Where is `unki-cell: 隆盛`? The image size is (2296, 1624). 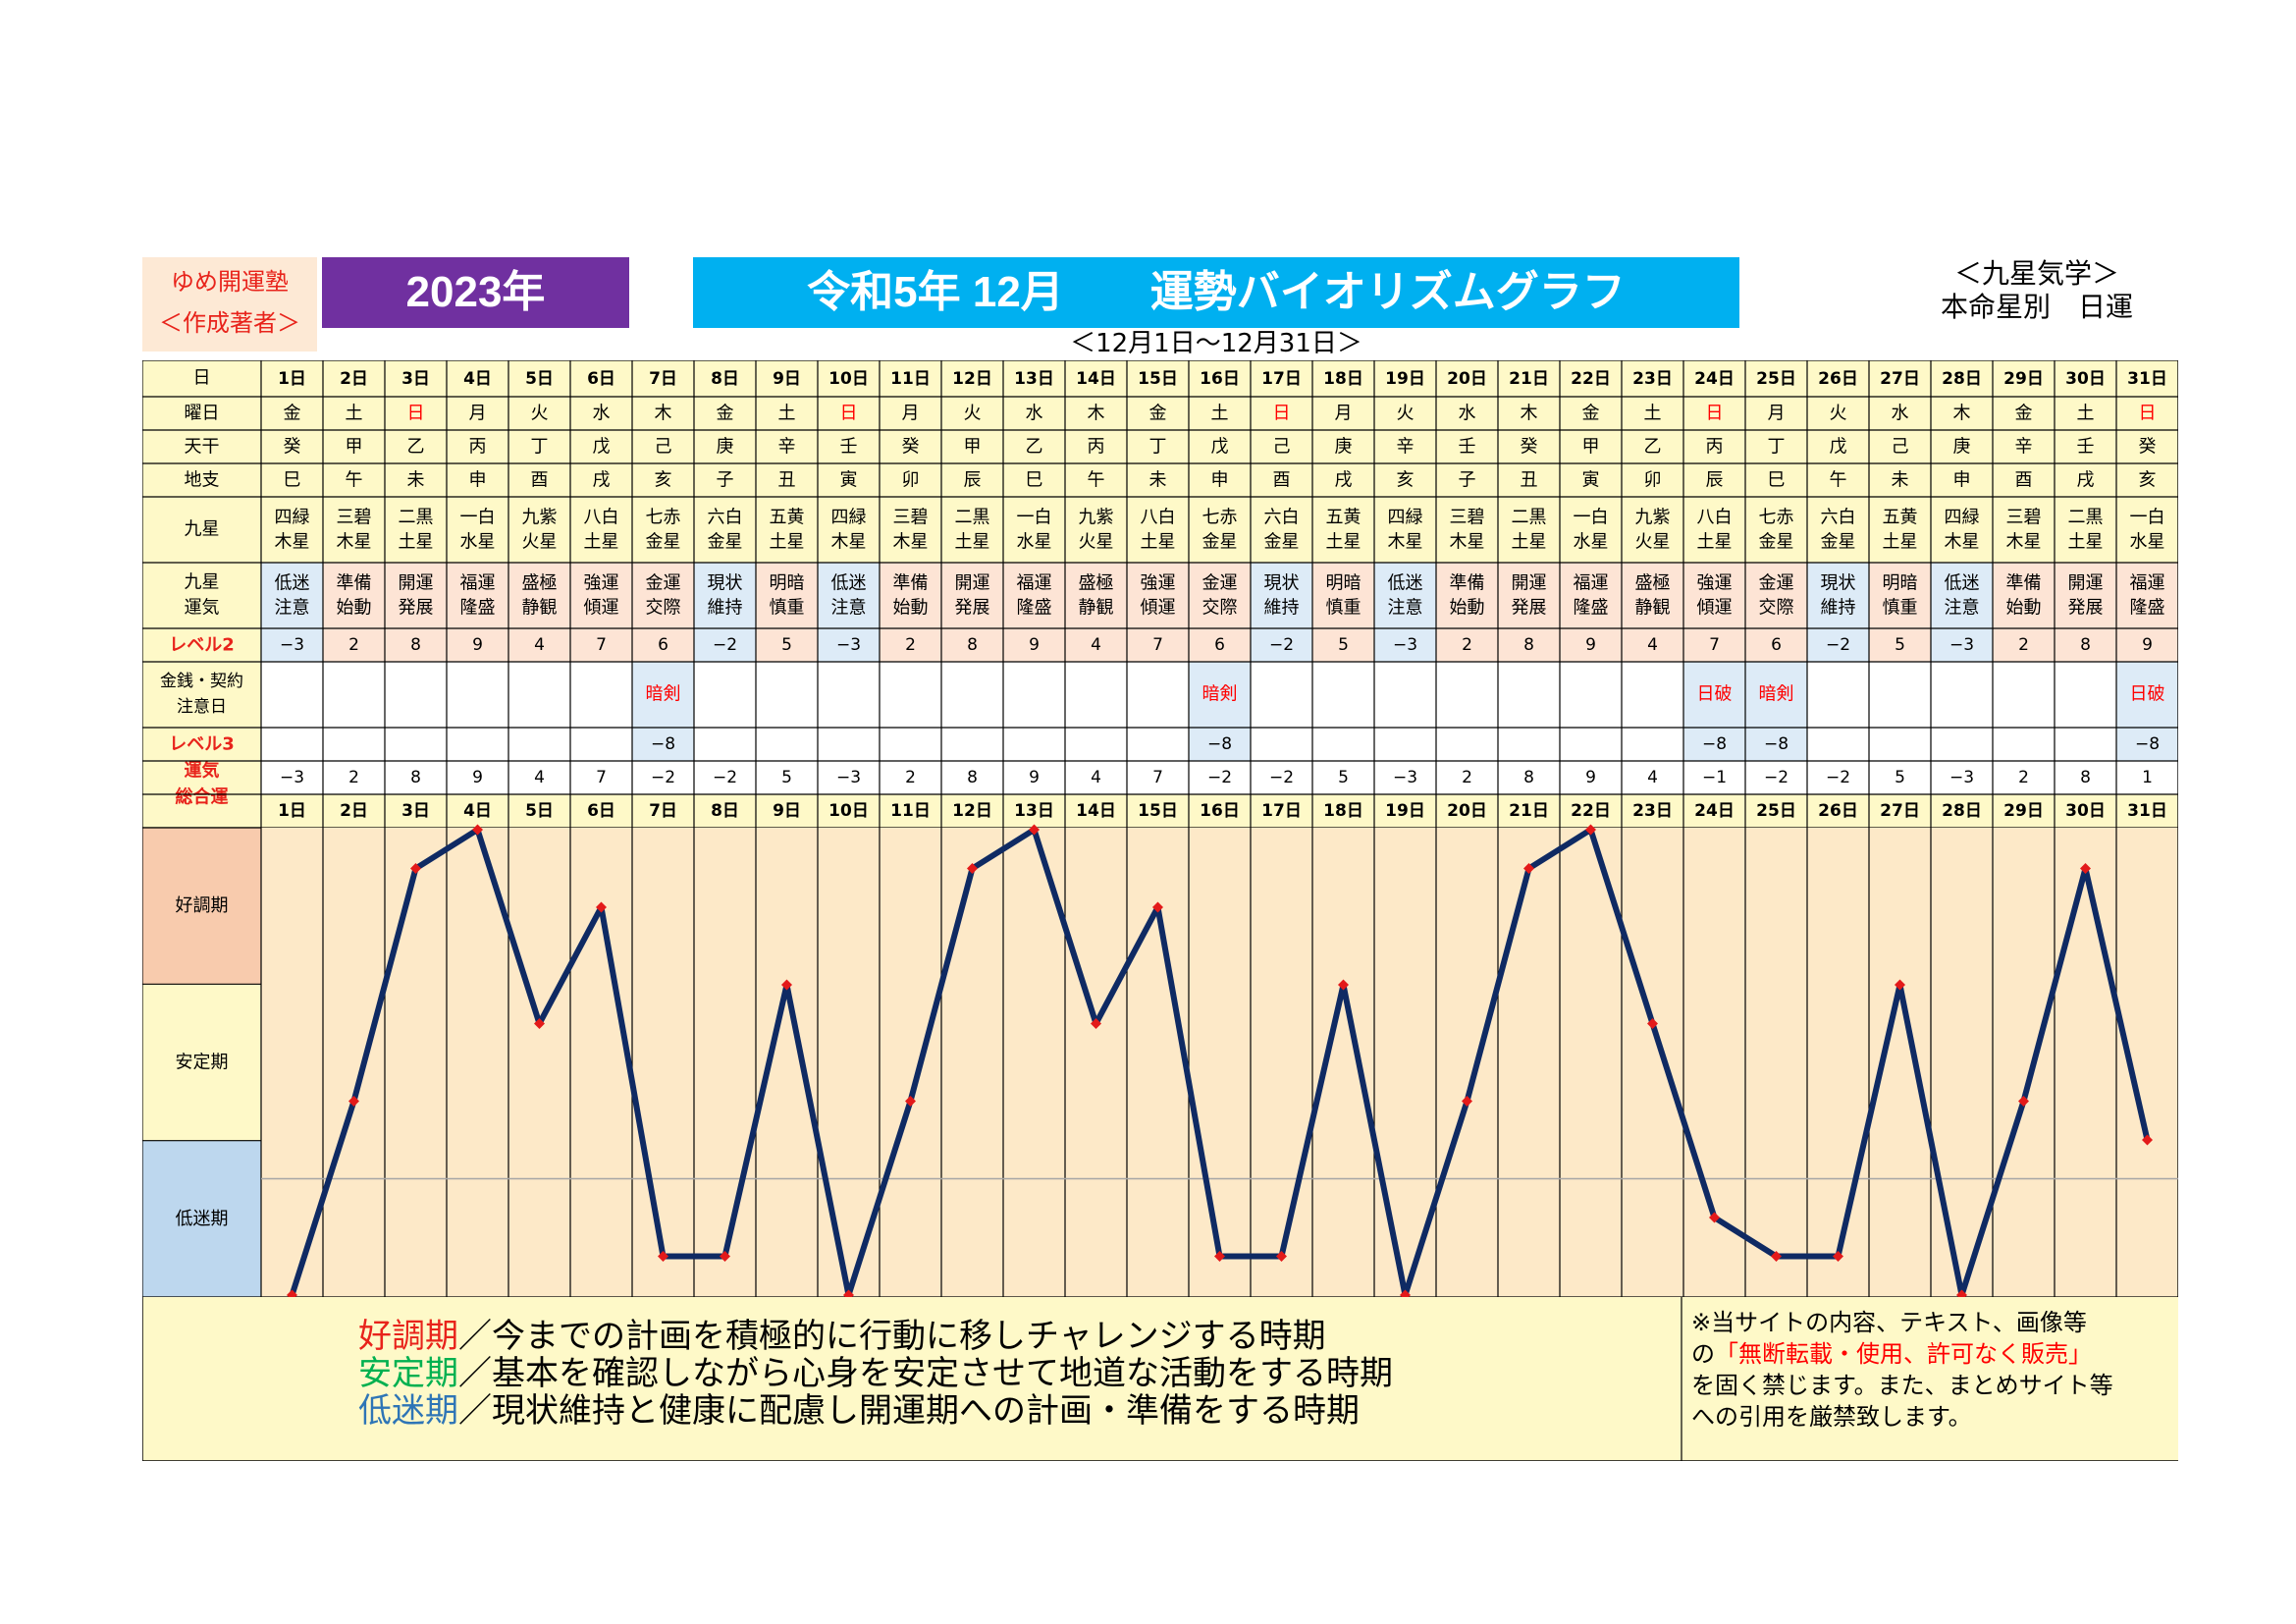 unki-cell: 隆盛 is located at coordinates (2147, 608).